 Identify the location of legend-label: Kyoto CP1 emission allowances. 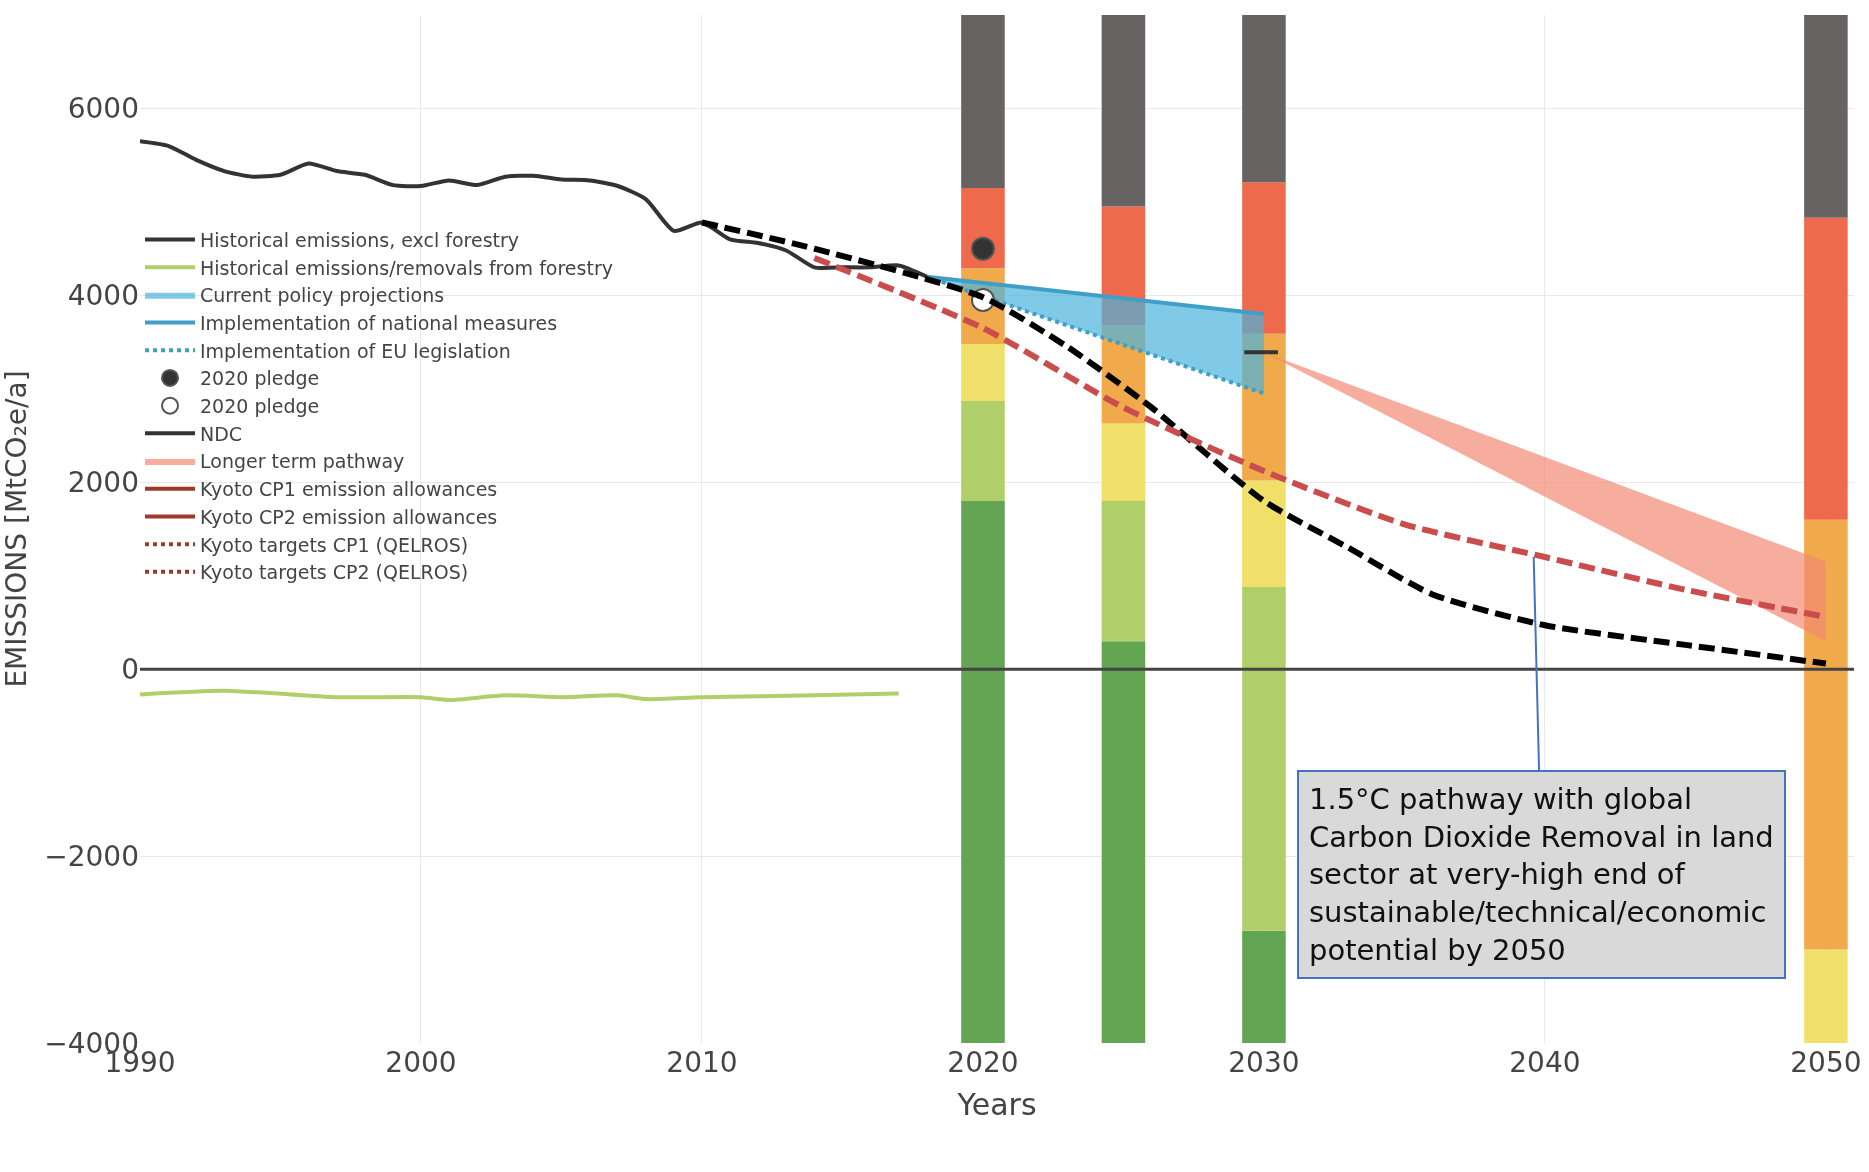
(349, 489).